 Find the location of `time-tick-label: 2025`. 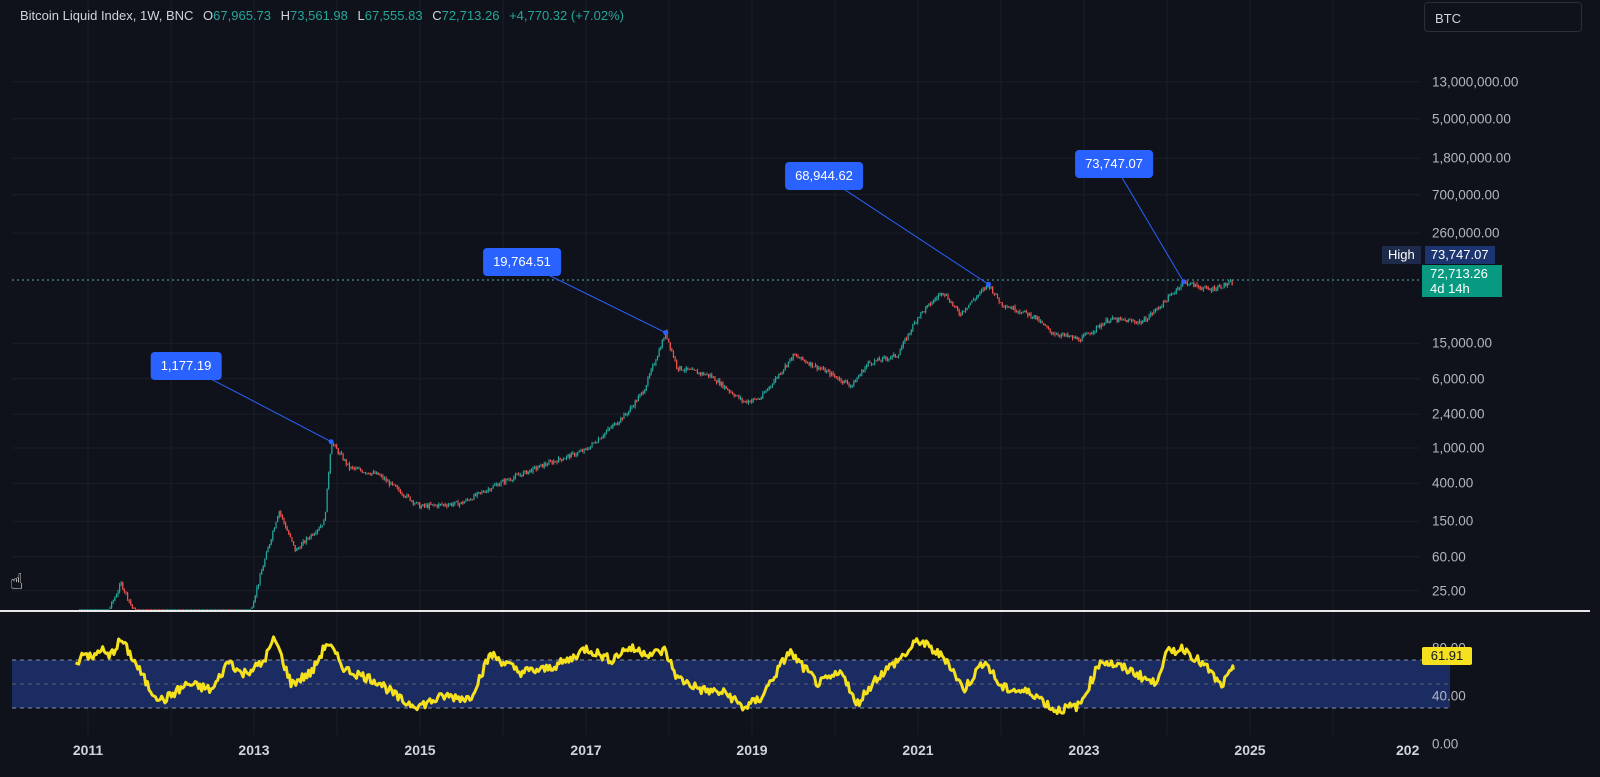

time-tick-label: 2025 is located at coordinates (1250, 750).